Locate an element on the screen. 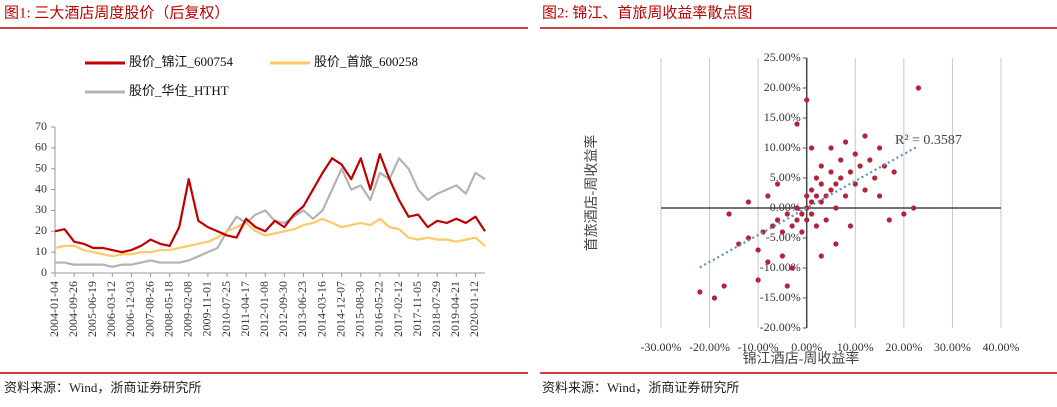 The width and height of the screenshot is (1057, 407). x-tick-label: -30.00% is located at coordinates (661, 347).